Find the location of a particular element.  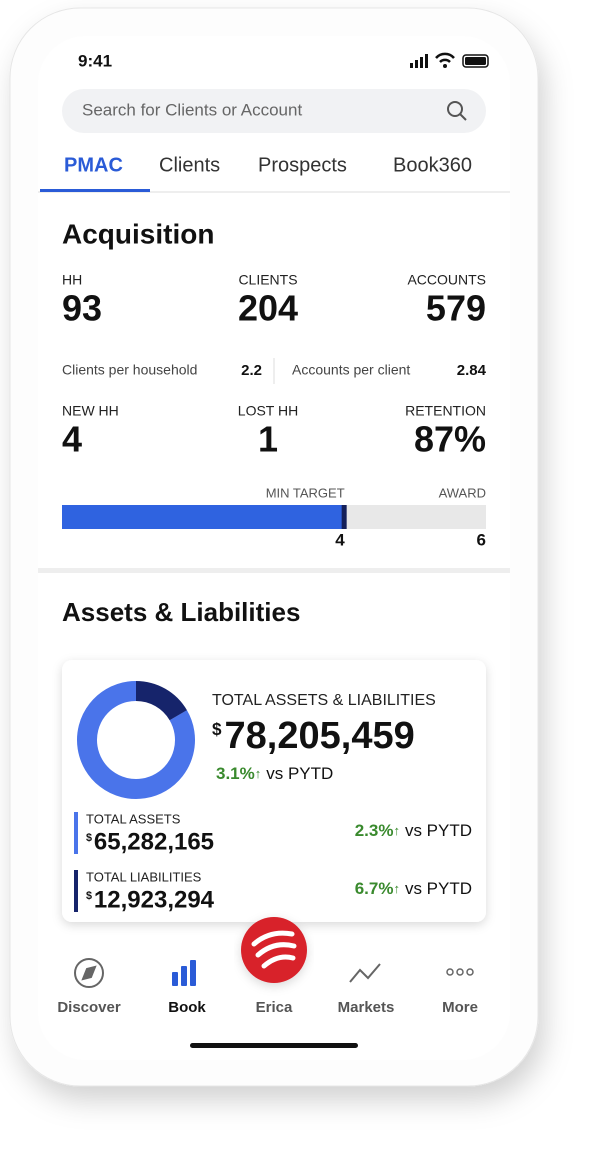

more-icon is located at coordinates (460, 972).